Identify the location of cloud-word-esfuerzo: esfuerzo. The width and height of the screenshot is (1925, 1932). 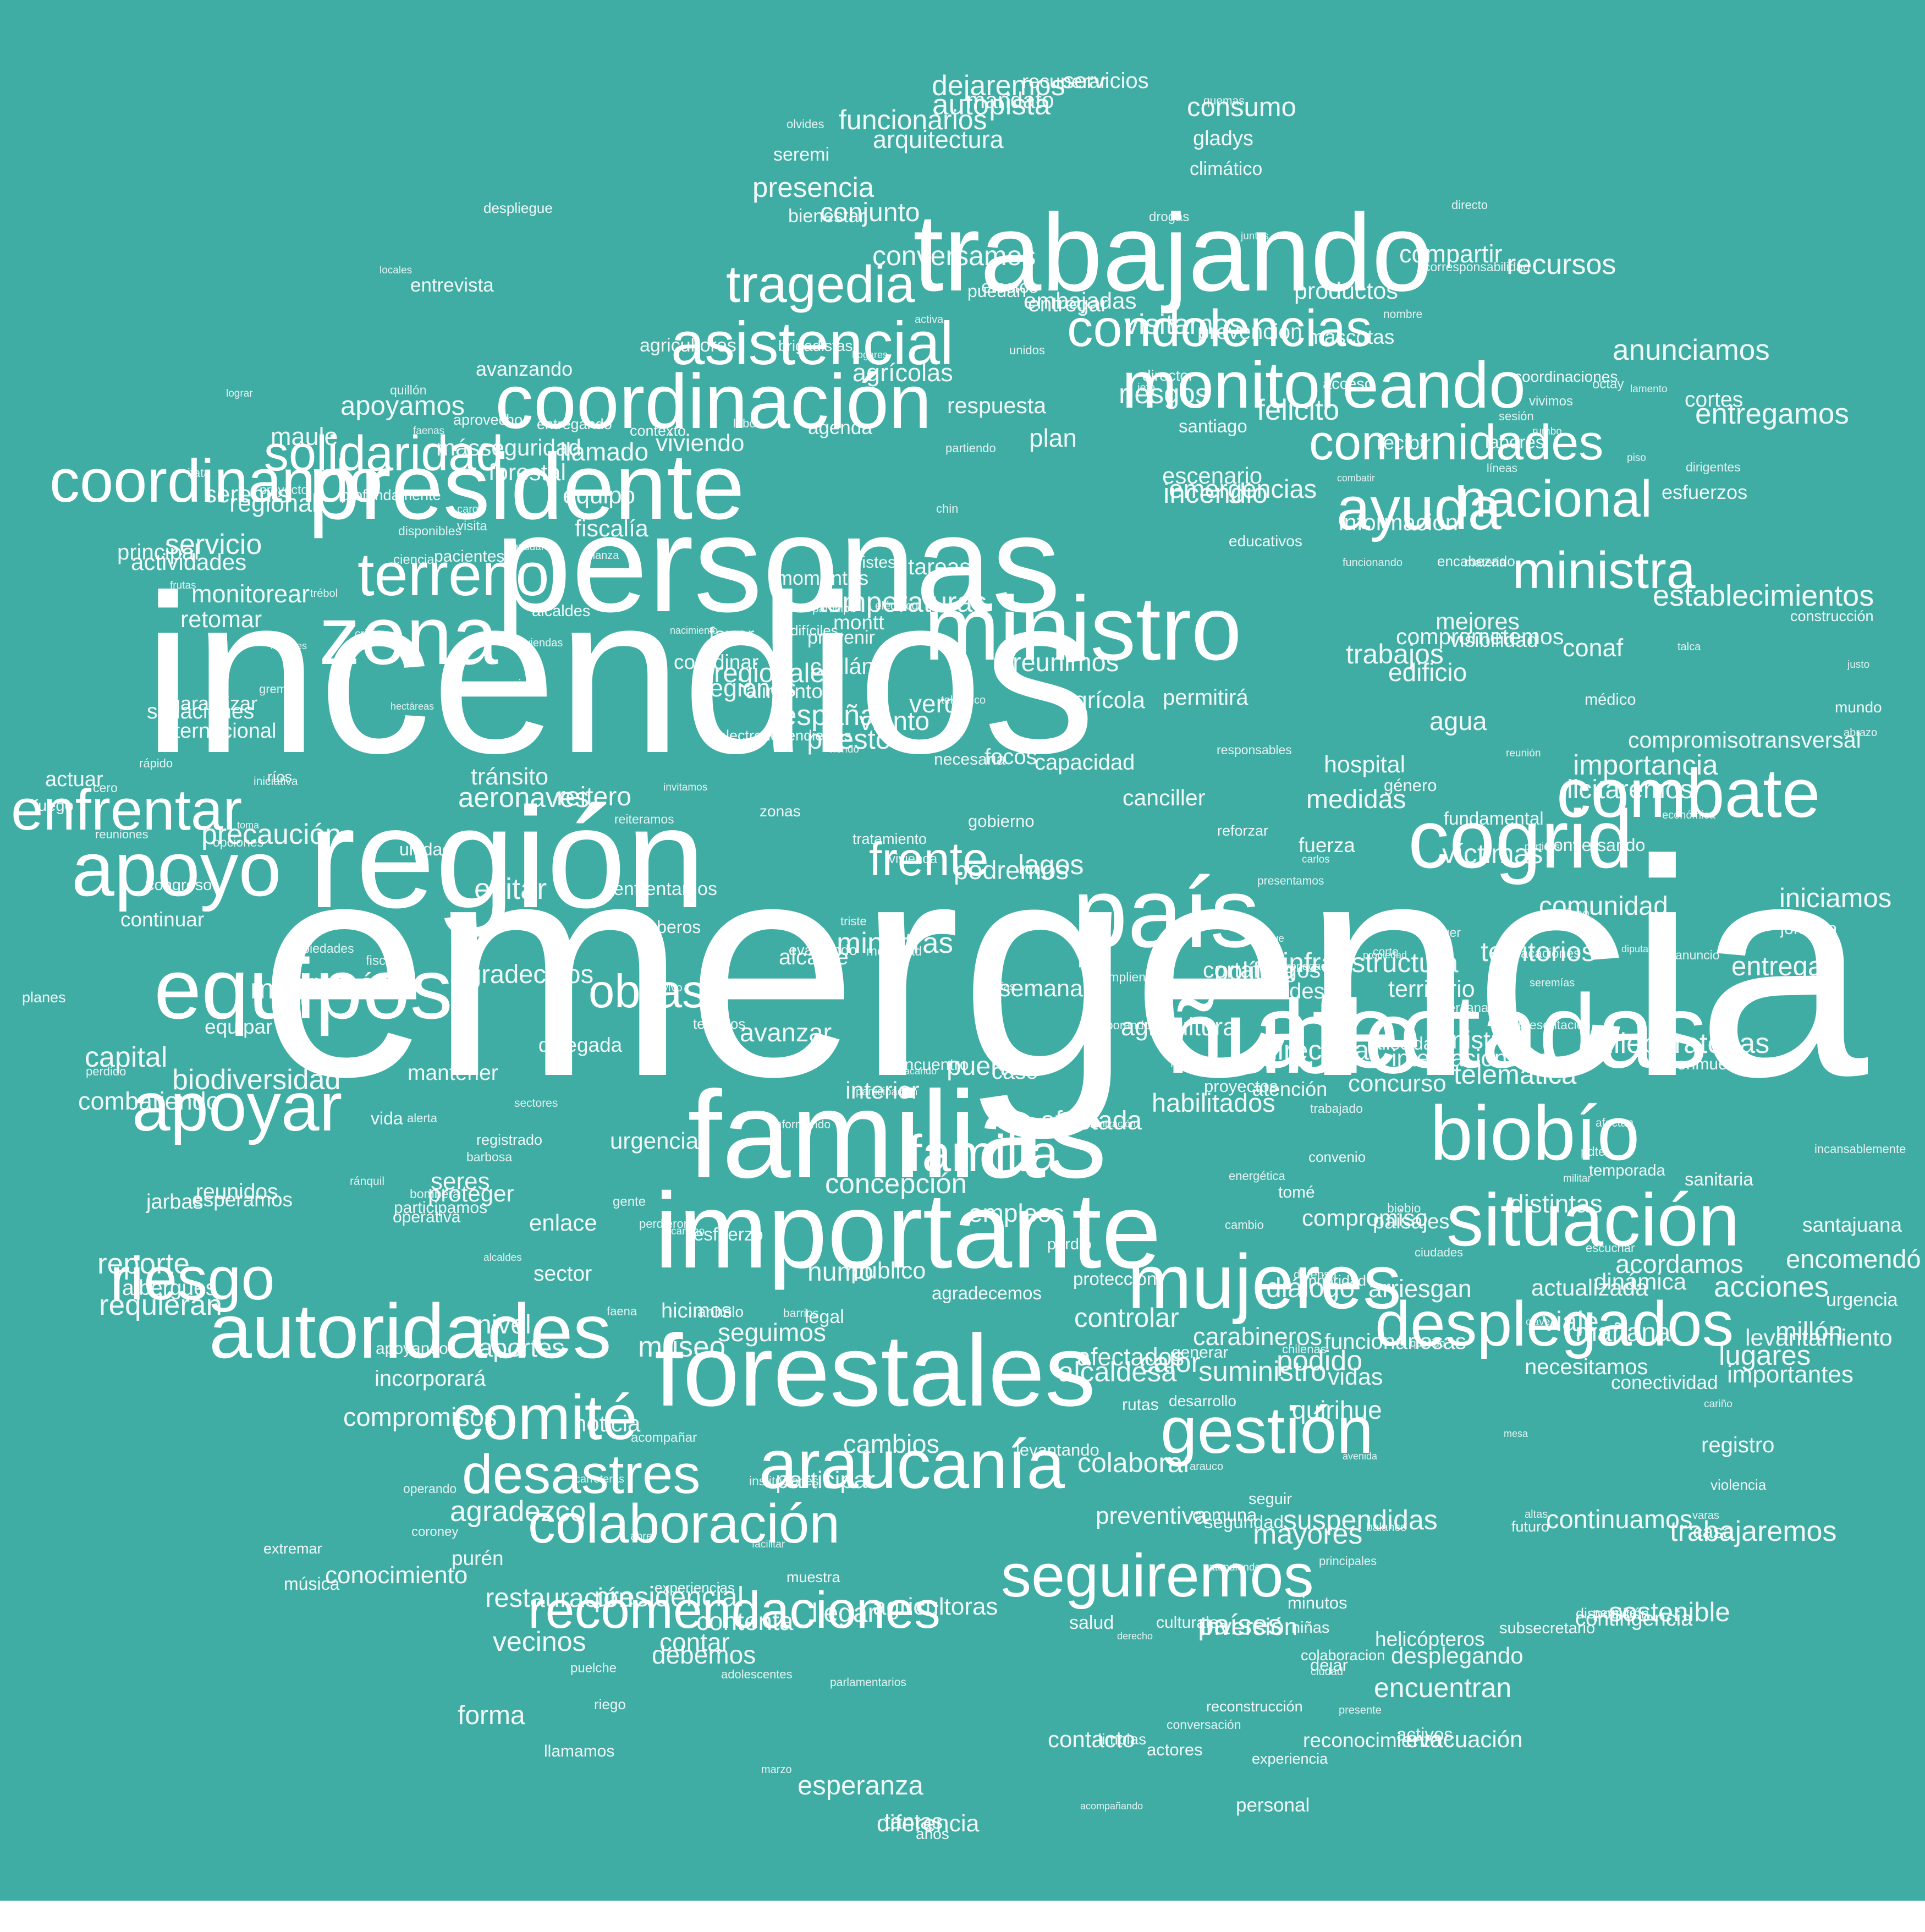
(728, 1234).